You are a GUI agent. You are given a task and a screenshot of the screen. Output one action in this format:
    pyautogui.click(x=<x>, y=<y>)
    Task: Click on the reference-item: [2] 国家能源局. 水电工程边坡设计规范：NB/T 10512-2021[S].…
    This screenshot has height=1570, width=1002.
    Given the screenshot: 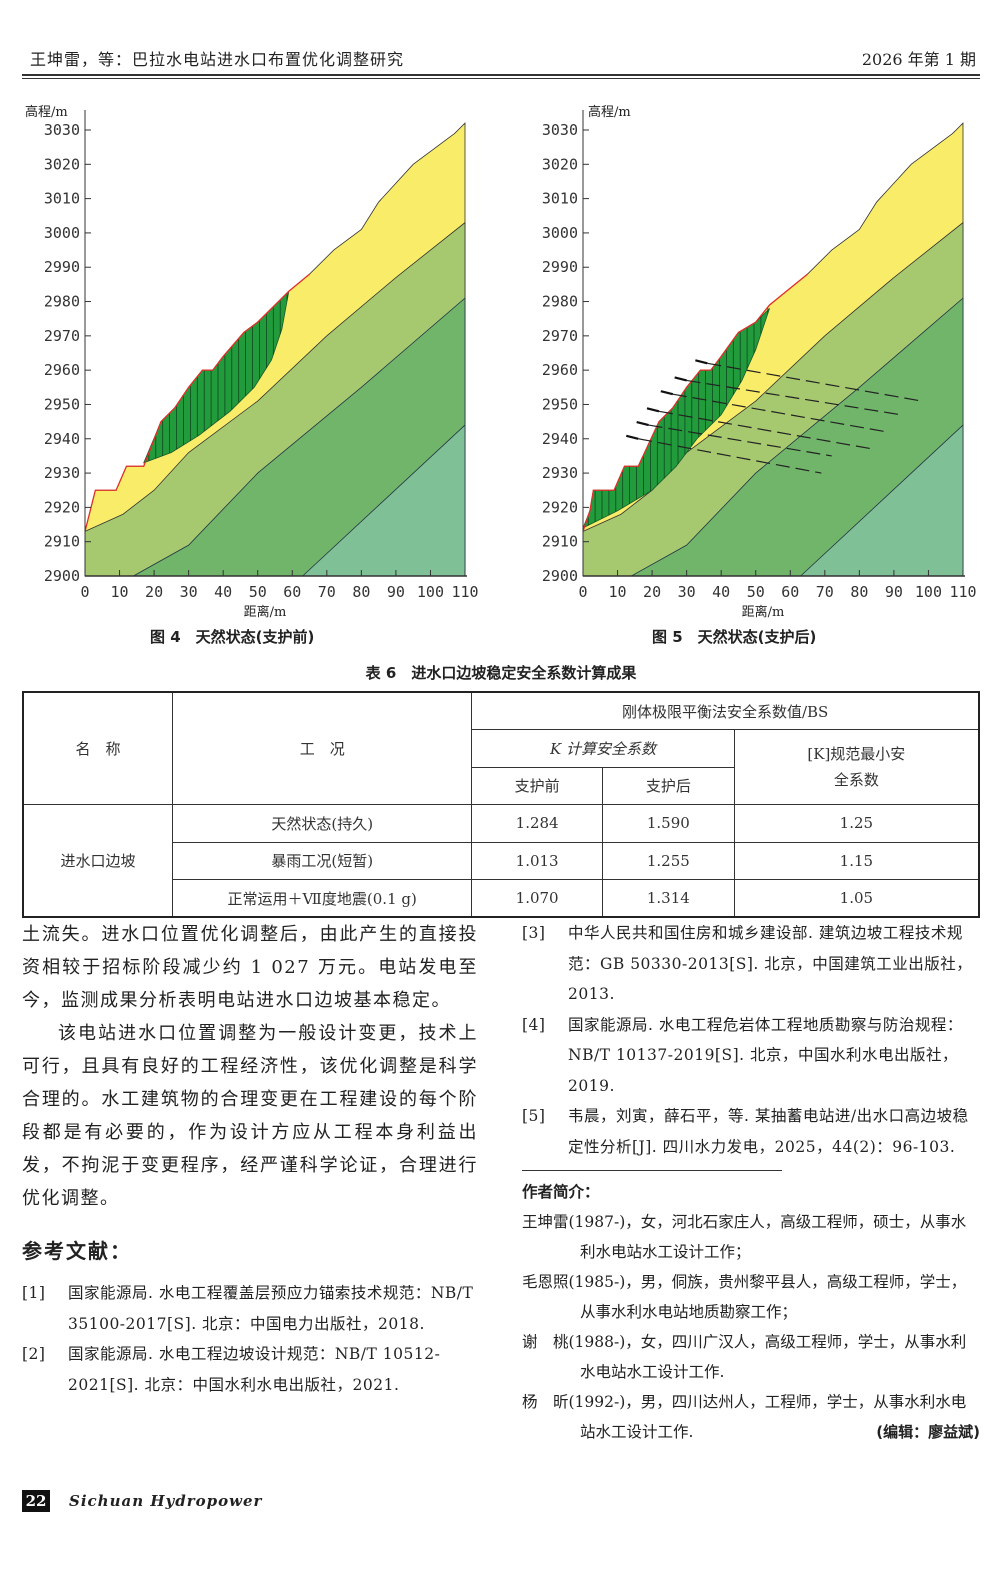 What is the action you would take?
    pyautogui.click(x=231, y=1369)
    